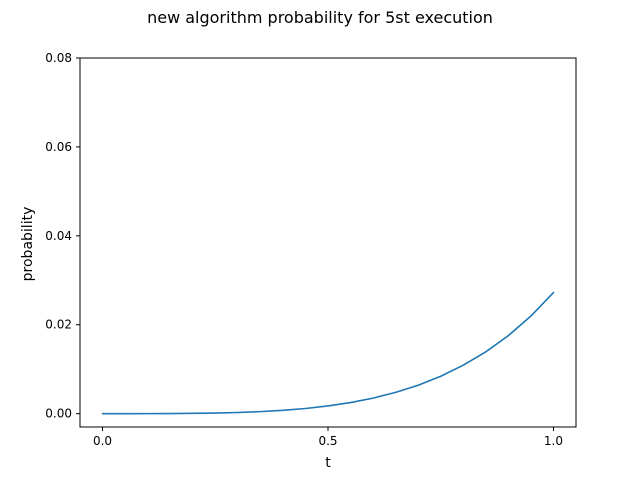  What do you see at coordinates (28, 244) in the screenshot?
I see `y-axis-label: probability` at bounding box center [28, 244].